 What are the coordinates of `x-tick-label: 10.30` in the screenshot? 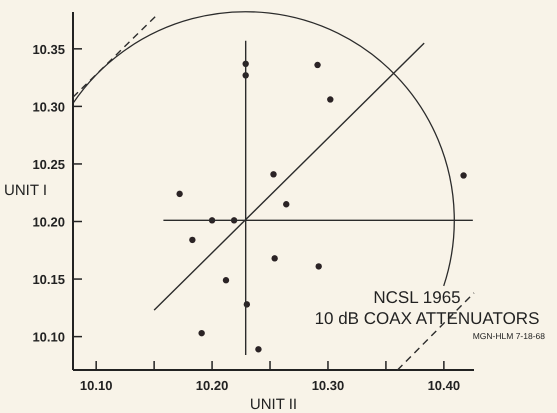 It's located at (328, 385).